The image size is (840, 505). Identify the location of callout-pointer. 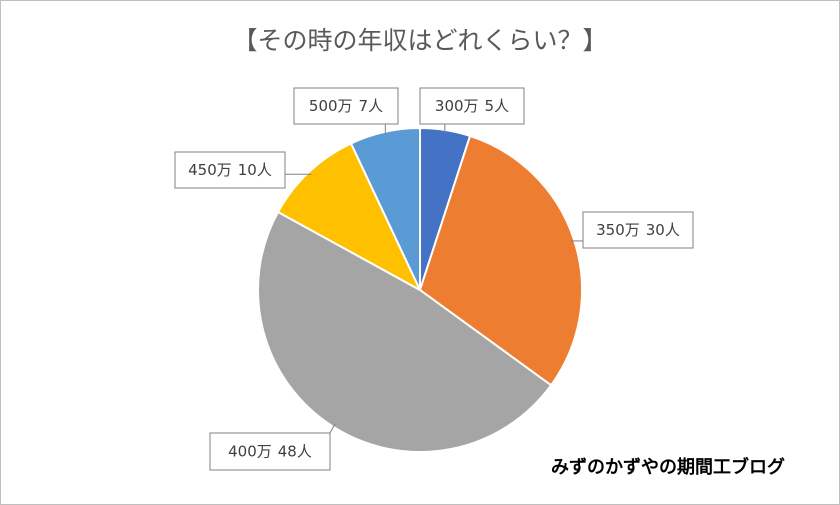
(332, 428).